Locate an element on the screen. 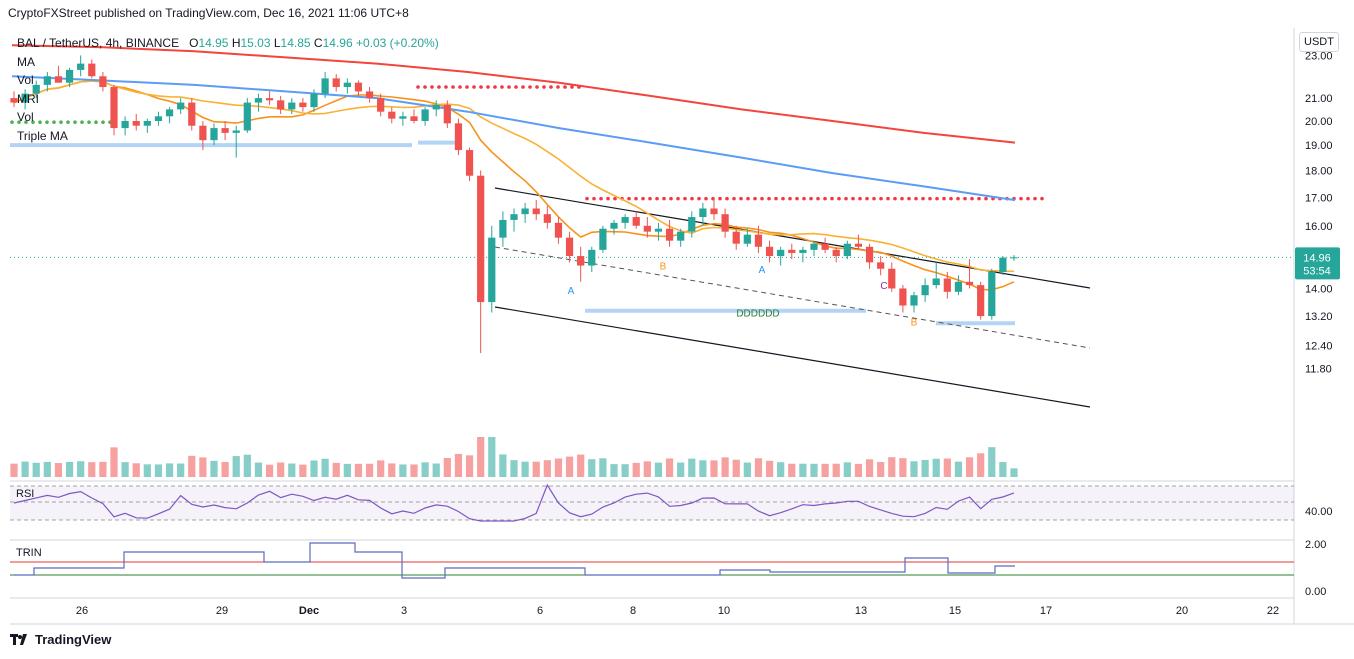  currency-button: USDT is located at coordinates (1319, 42).